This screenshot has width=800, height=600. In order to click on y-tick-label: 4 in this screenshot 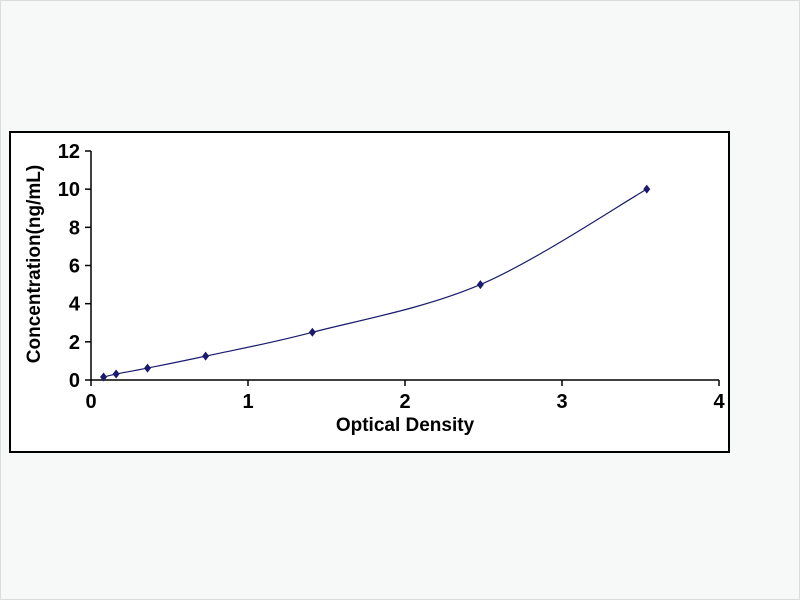, I will do `click(75, 305)`.